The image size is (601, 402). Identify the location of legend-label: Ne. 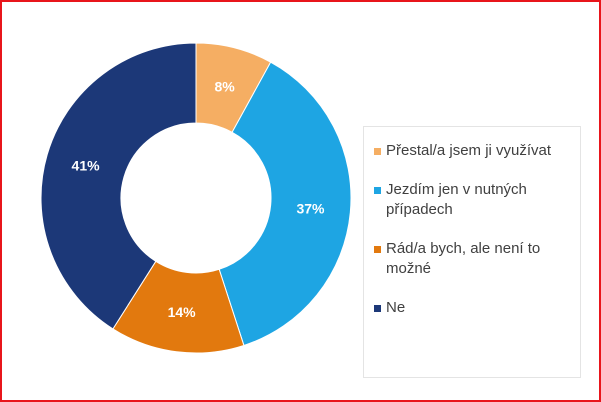
(396, 307).